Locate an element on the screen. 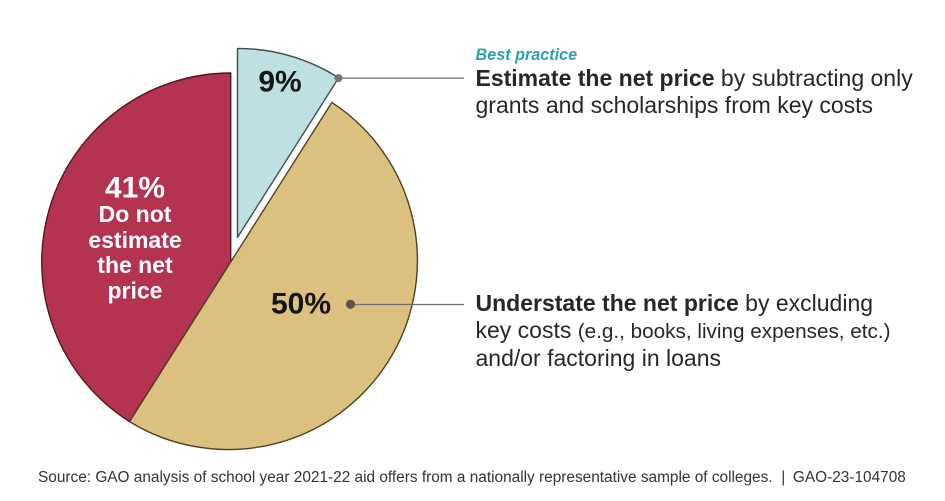 The image size is (945, 501). svg-text: Do not is located at coordinates (135, 214).